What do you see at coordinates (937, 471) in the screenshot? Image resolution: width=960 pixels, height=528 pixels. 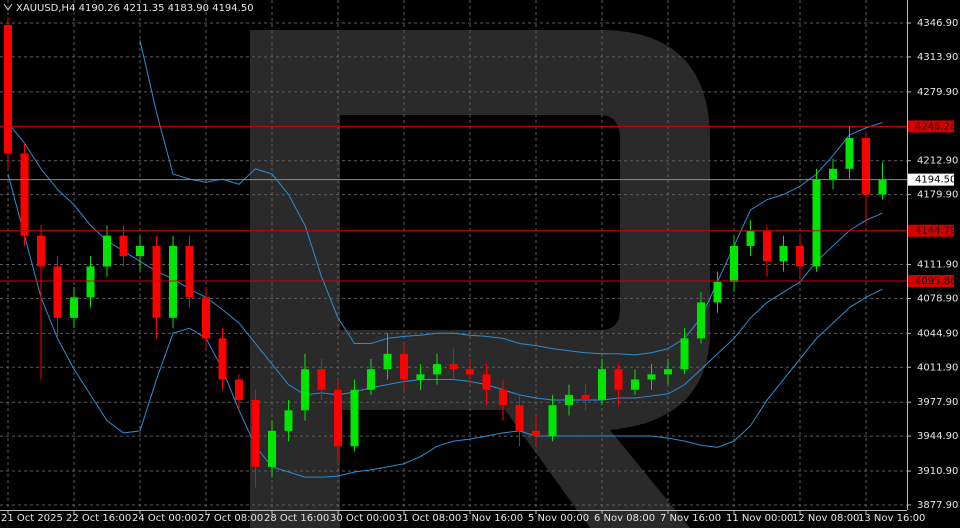 I see `y-tick-label: 3910.90` at bounding box center [937, 471].